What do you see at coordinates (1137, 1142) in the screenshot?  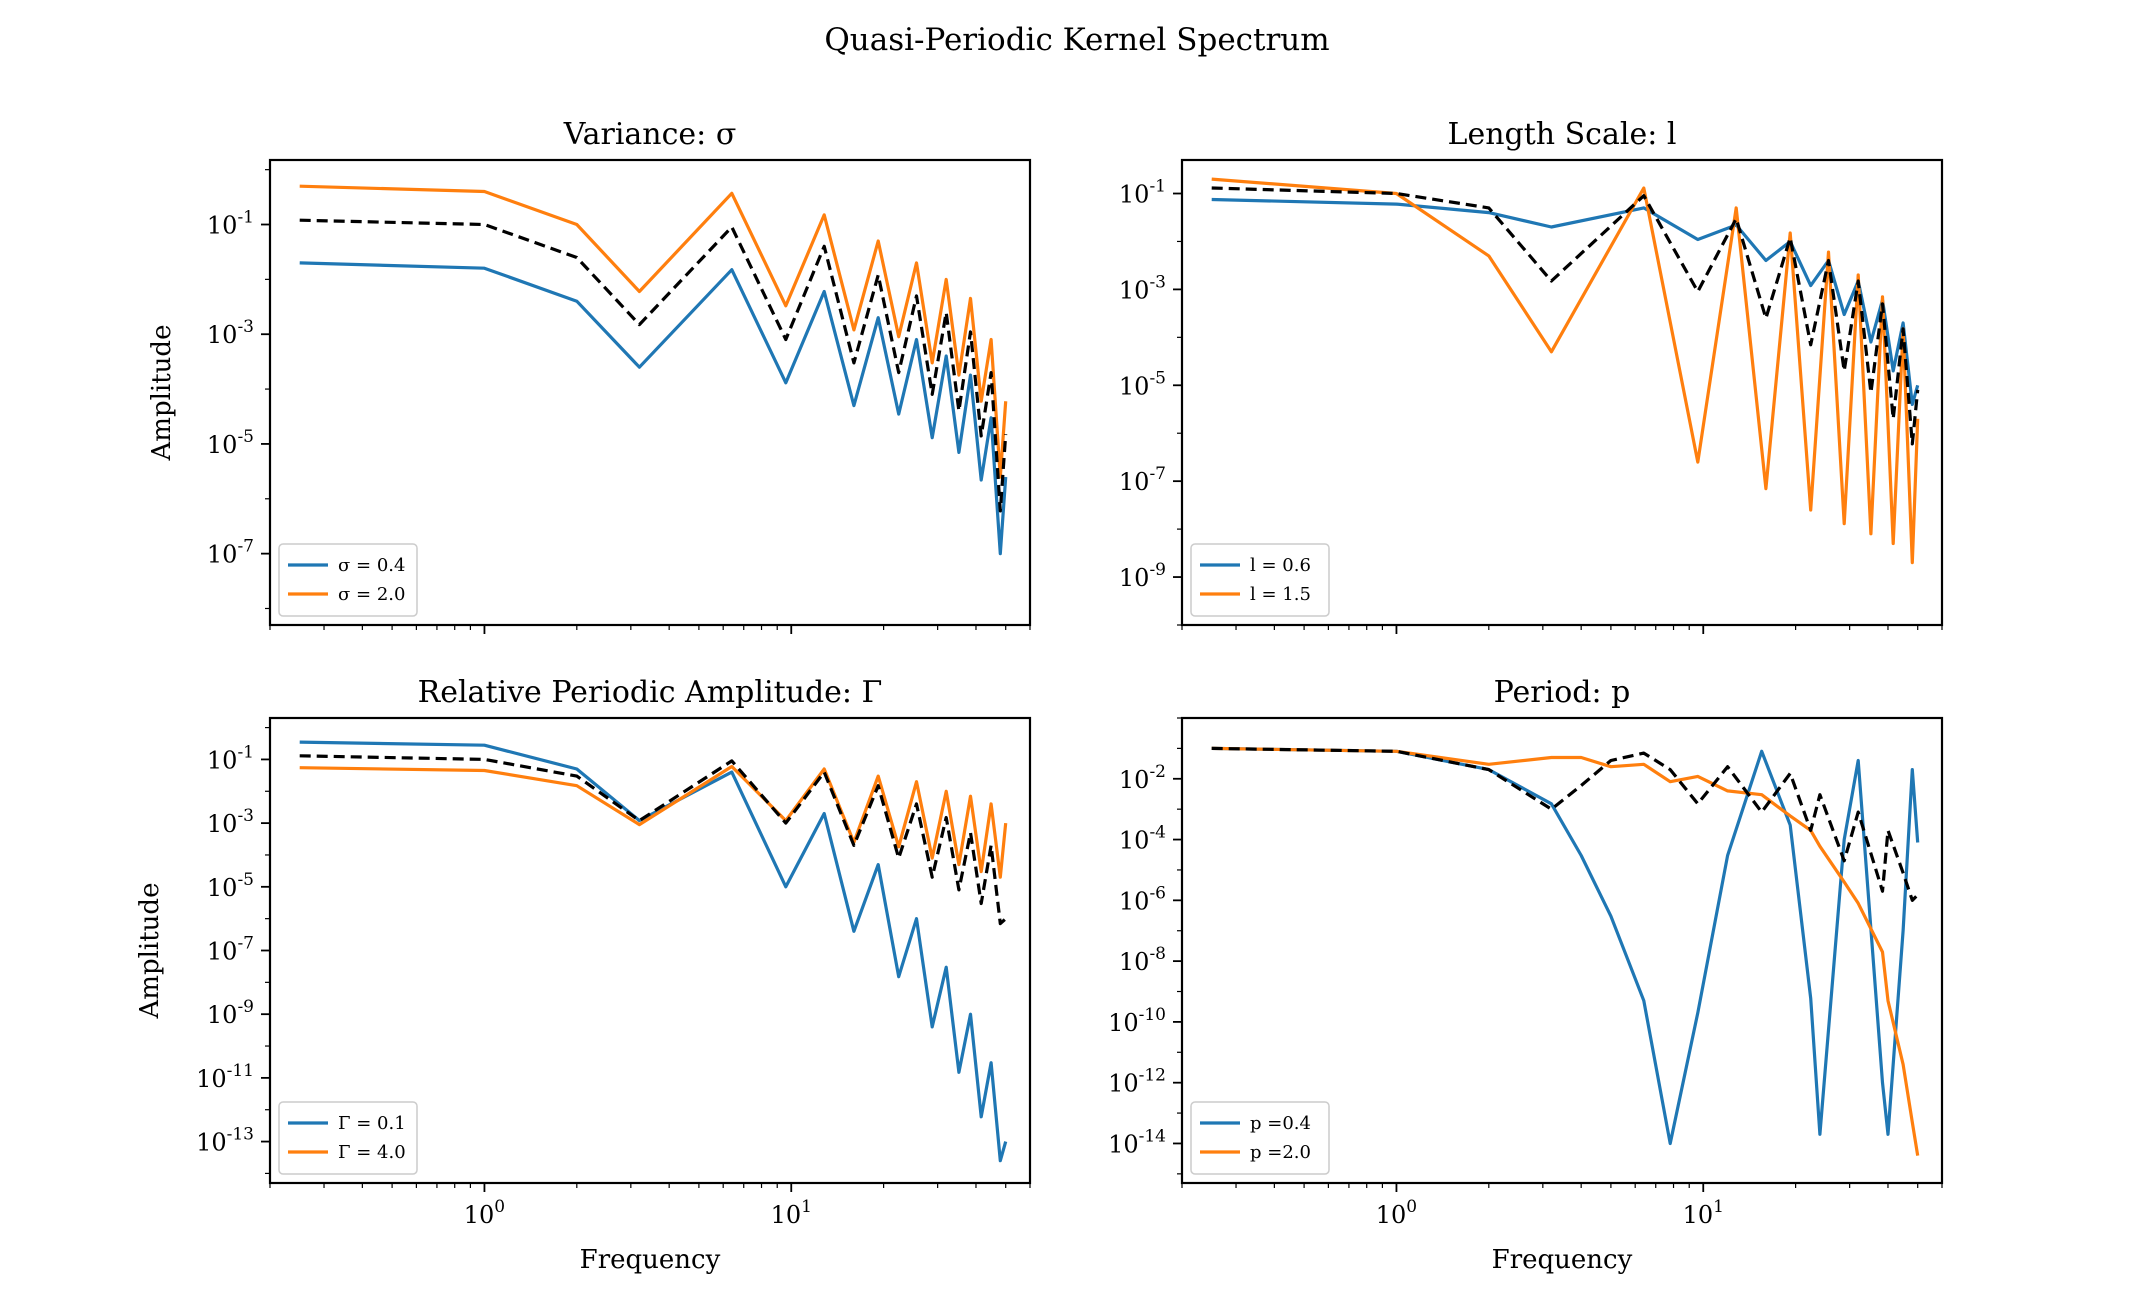 I see `y-tick-label: 10⁻¹⁴` at bounding box center [1137, 1142].